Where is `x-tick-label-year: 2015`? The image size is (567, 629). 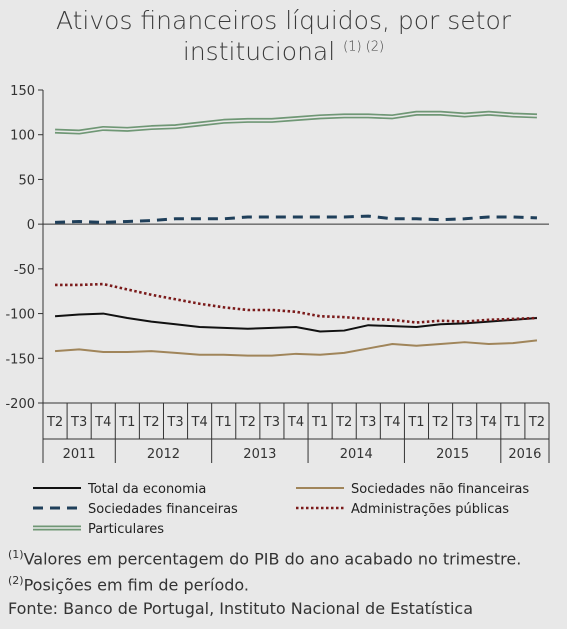
x-tick-label-year: 2015 is located at coordinates (452, 454).